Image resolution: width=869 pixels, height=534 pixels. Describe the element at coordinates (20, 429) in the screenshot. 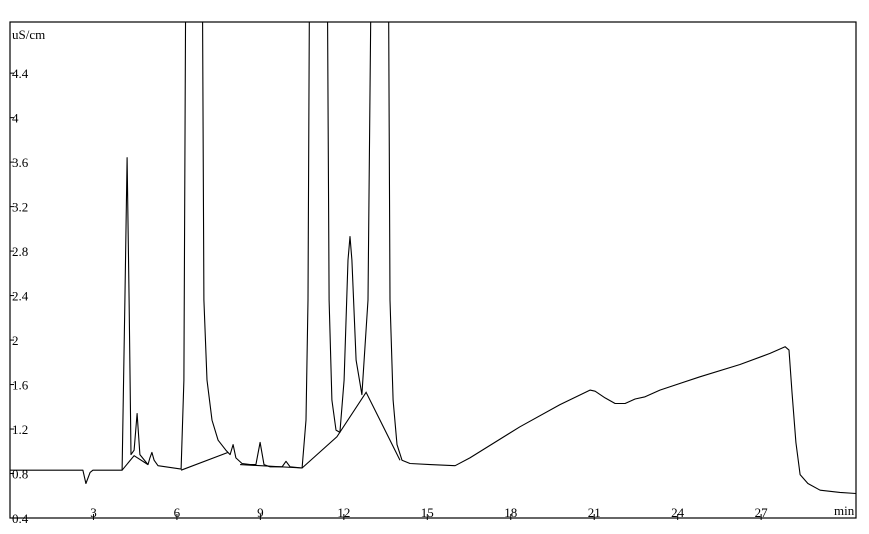

I see `y-tick-label: 1.2` at that location.